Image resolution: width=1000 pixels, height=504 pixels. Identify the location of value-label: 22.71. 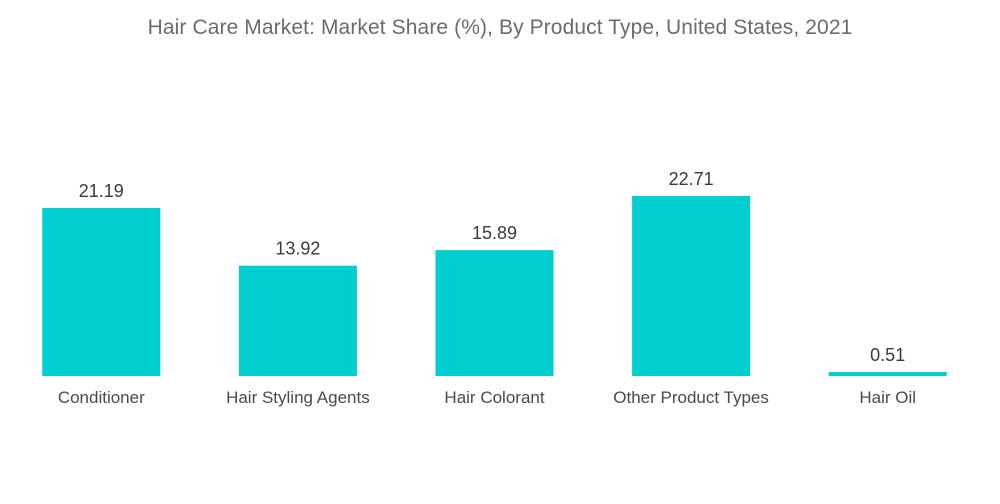
(691, 179).